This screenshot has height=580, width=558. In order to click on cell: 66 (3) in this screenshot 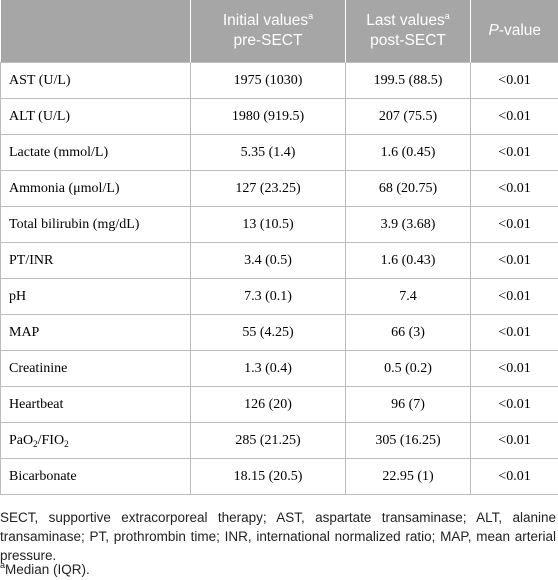, I will do `click(408, 332)`.